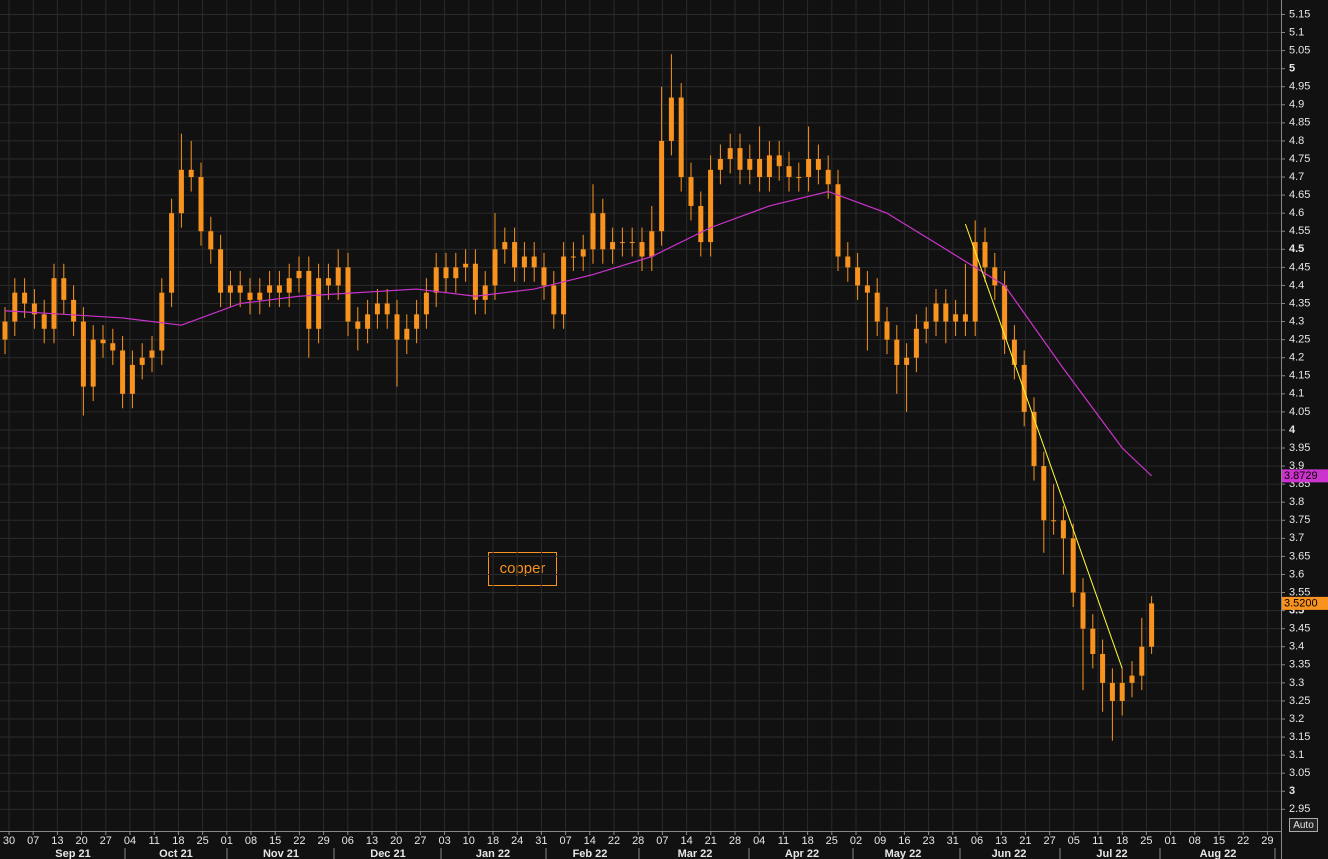 The height and width of the screenshot is (859, 1328). I want to click on x-tick-label: 29, so click(1267, 841).